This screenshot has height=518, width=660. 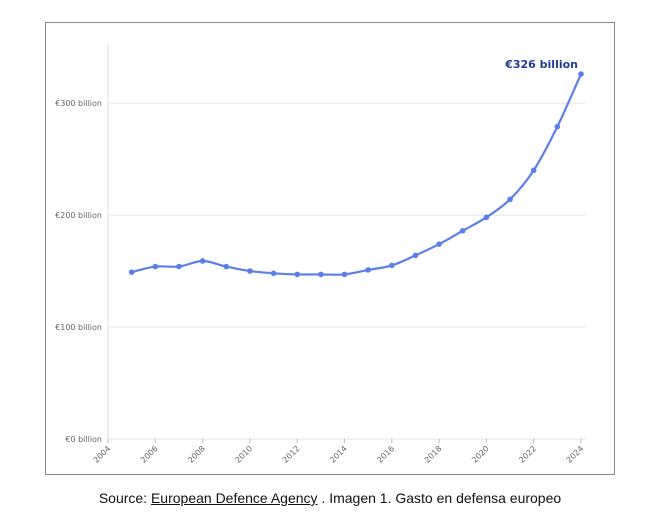 I want to click on source-link: European Defence Agency, so click(x=234, y=498).